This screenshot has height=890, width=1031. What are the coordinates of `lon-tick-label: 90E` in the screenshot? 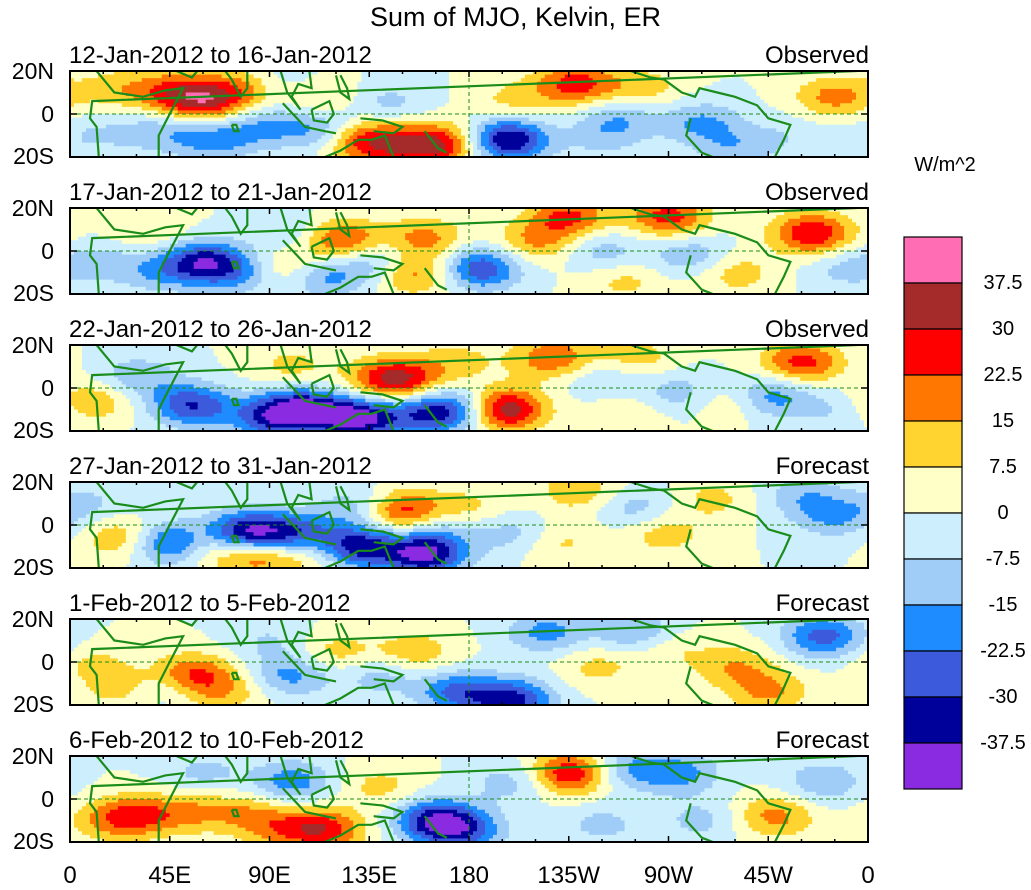 It's located at (270, 876).